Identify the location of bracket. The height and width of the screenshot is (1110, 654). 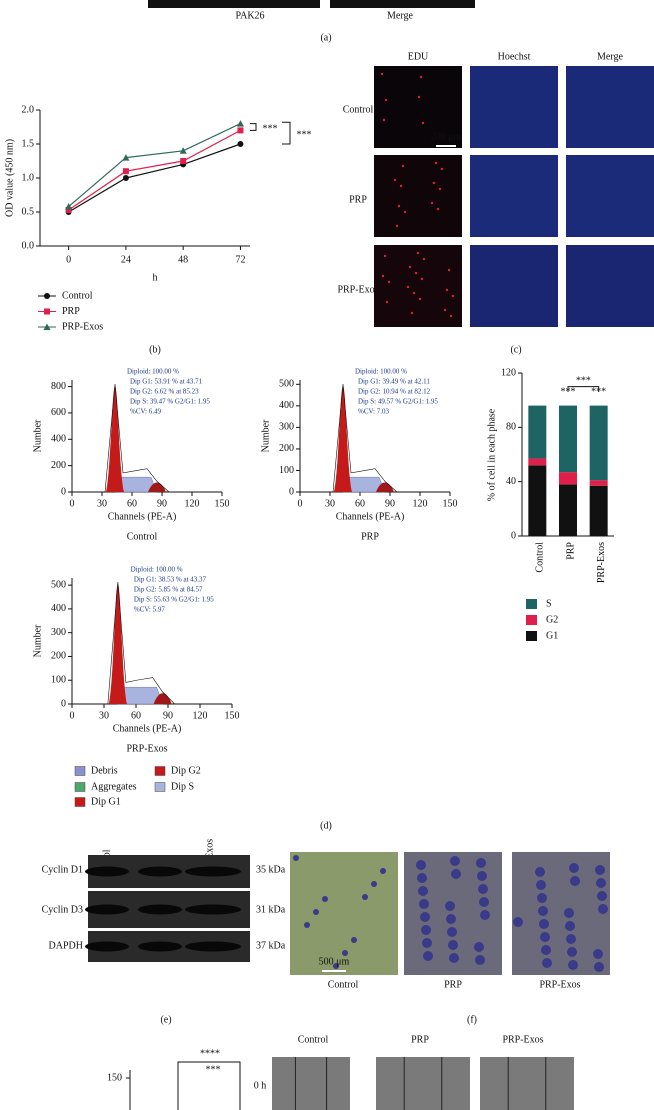
(253, 127).